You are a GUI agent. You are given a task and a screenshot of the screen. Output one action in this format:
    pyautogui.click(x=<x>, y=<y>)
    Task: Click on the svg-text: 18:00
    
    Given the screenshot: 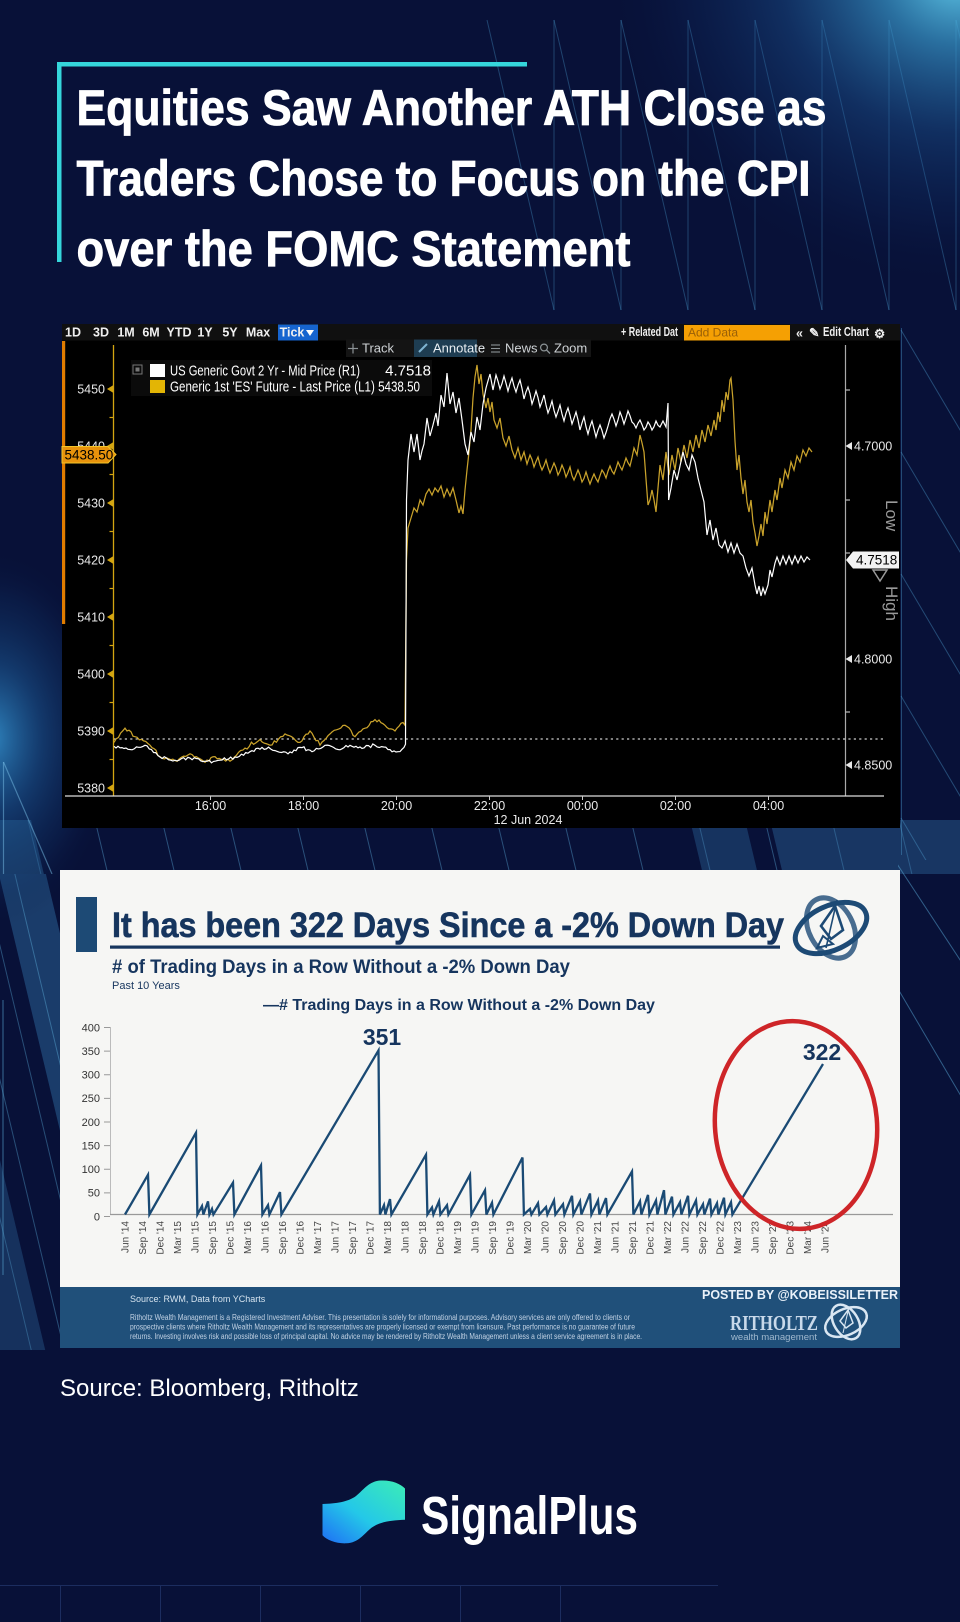 What is the action you would take?
    pyautogui.click(x=303, y=806)
    